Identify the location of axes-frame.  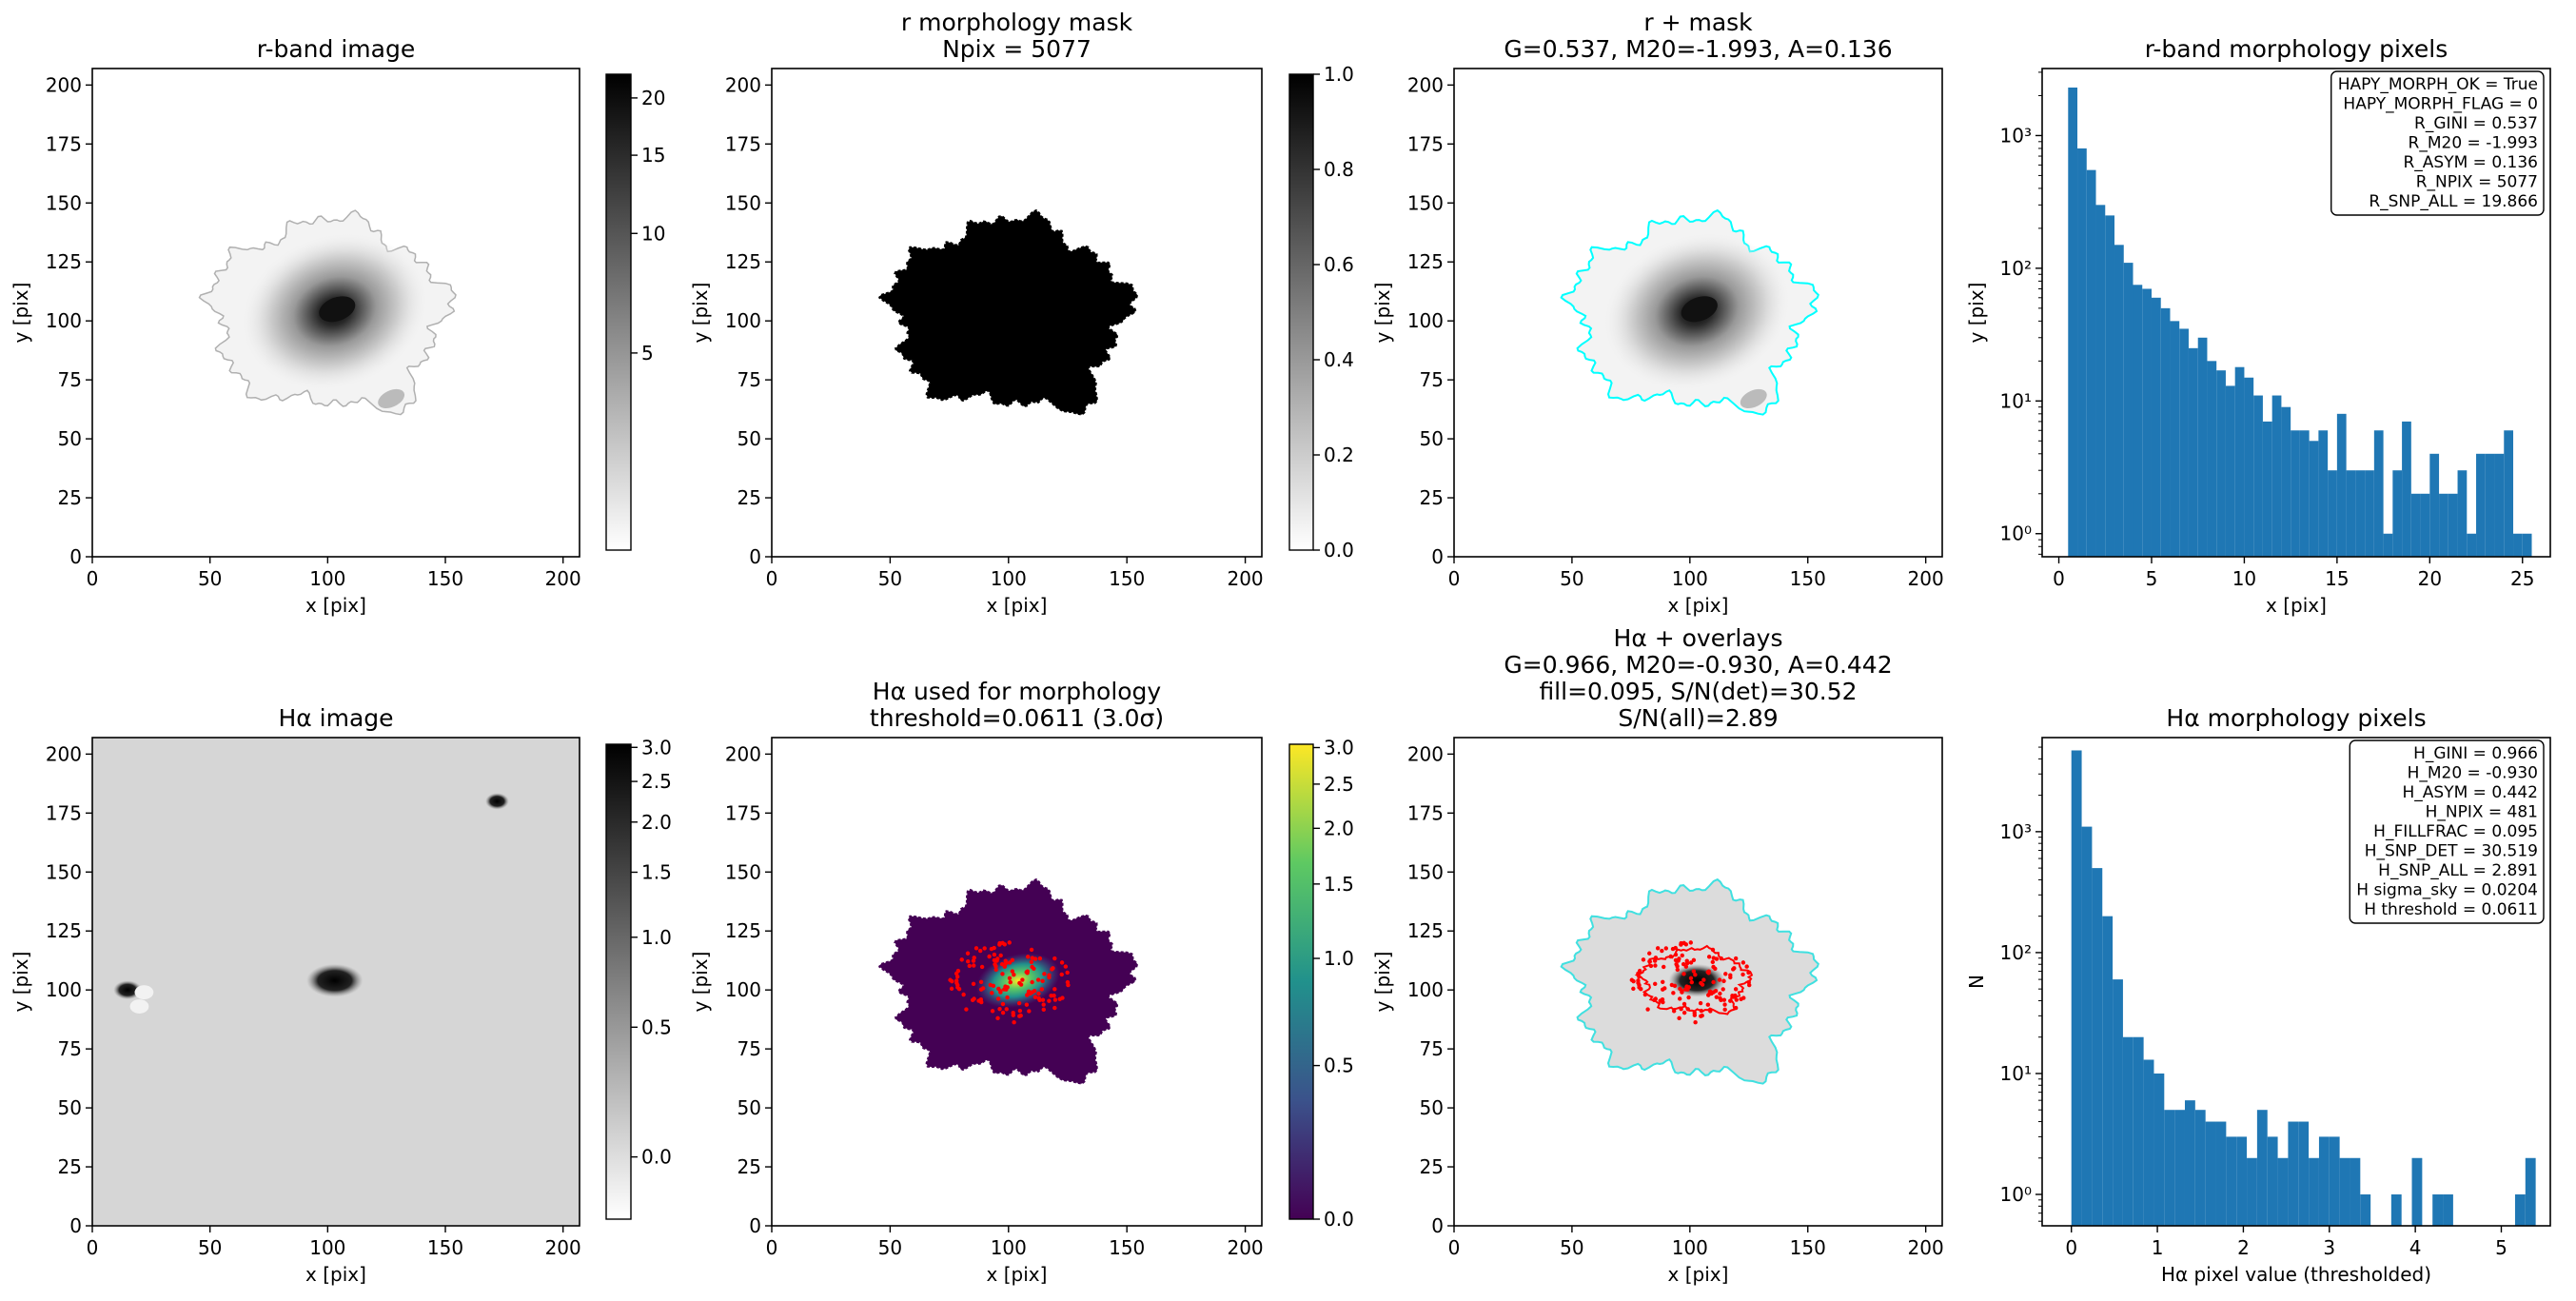
(335, 982).